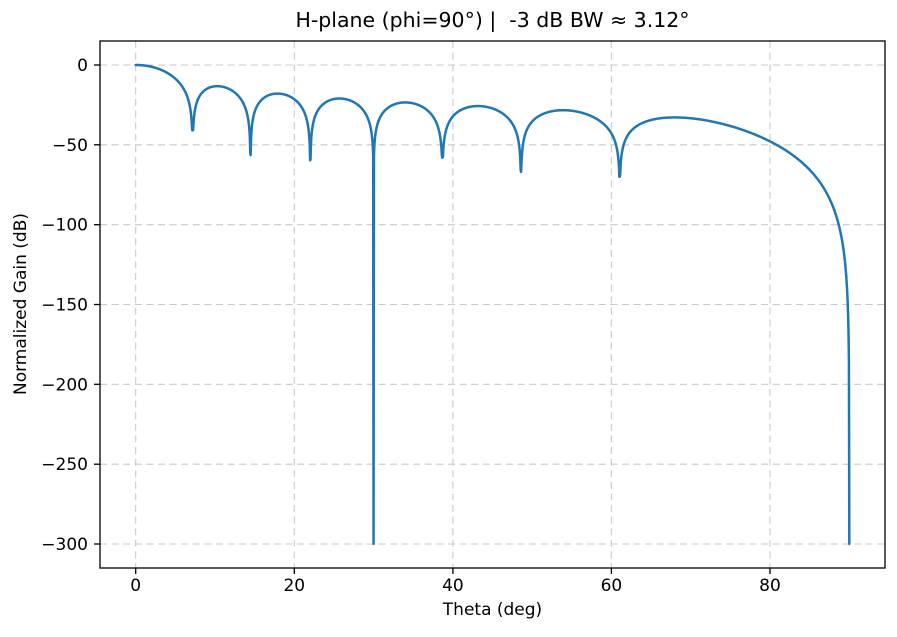  Describe the element at coordinates (612, 586) in the screenshot. I see `x-tick-label: 60` at that location.